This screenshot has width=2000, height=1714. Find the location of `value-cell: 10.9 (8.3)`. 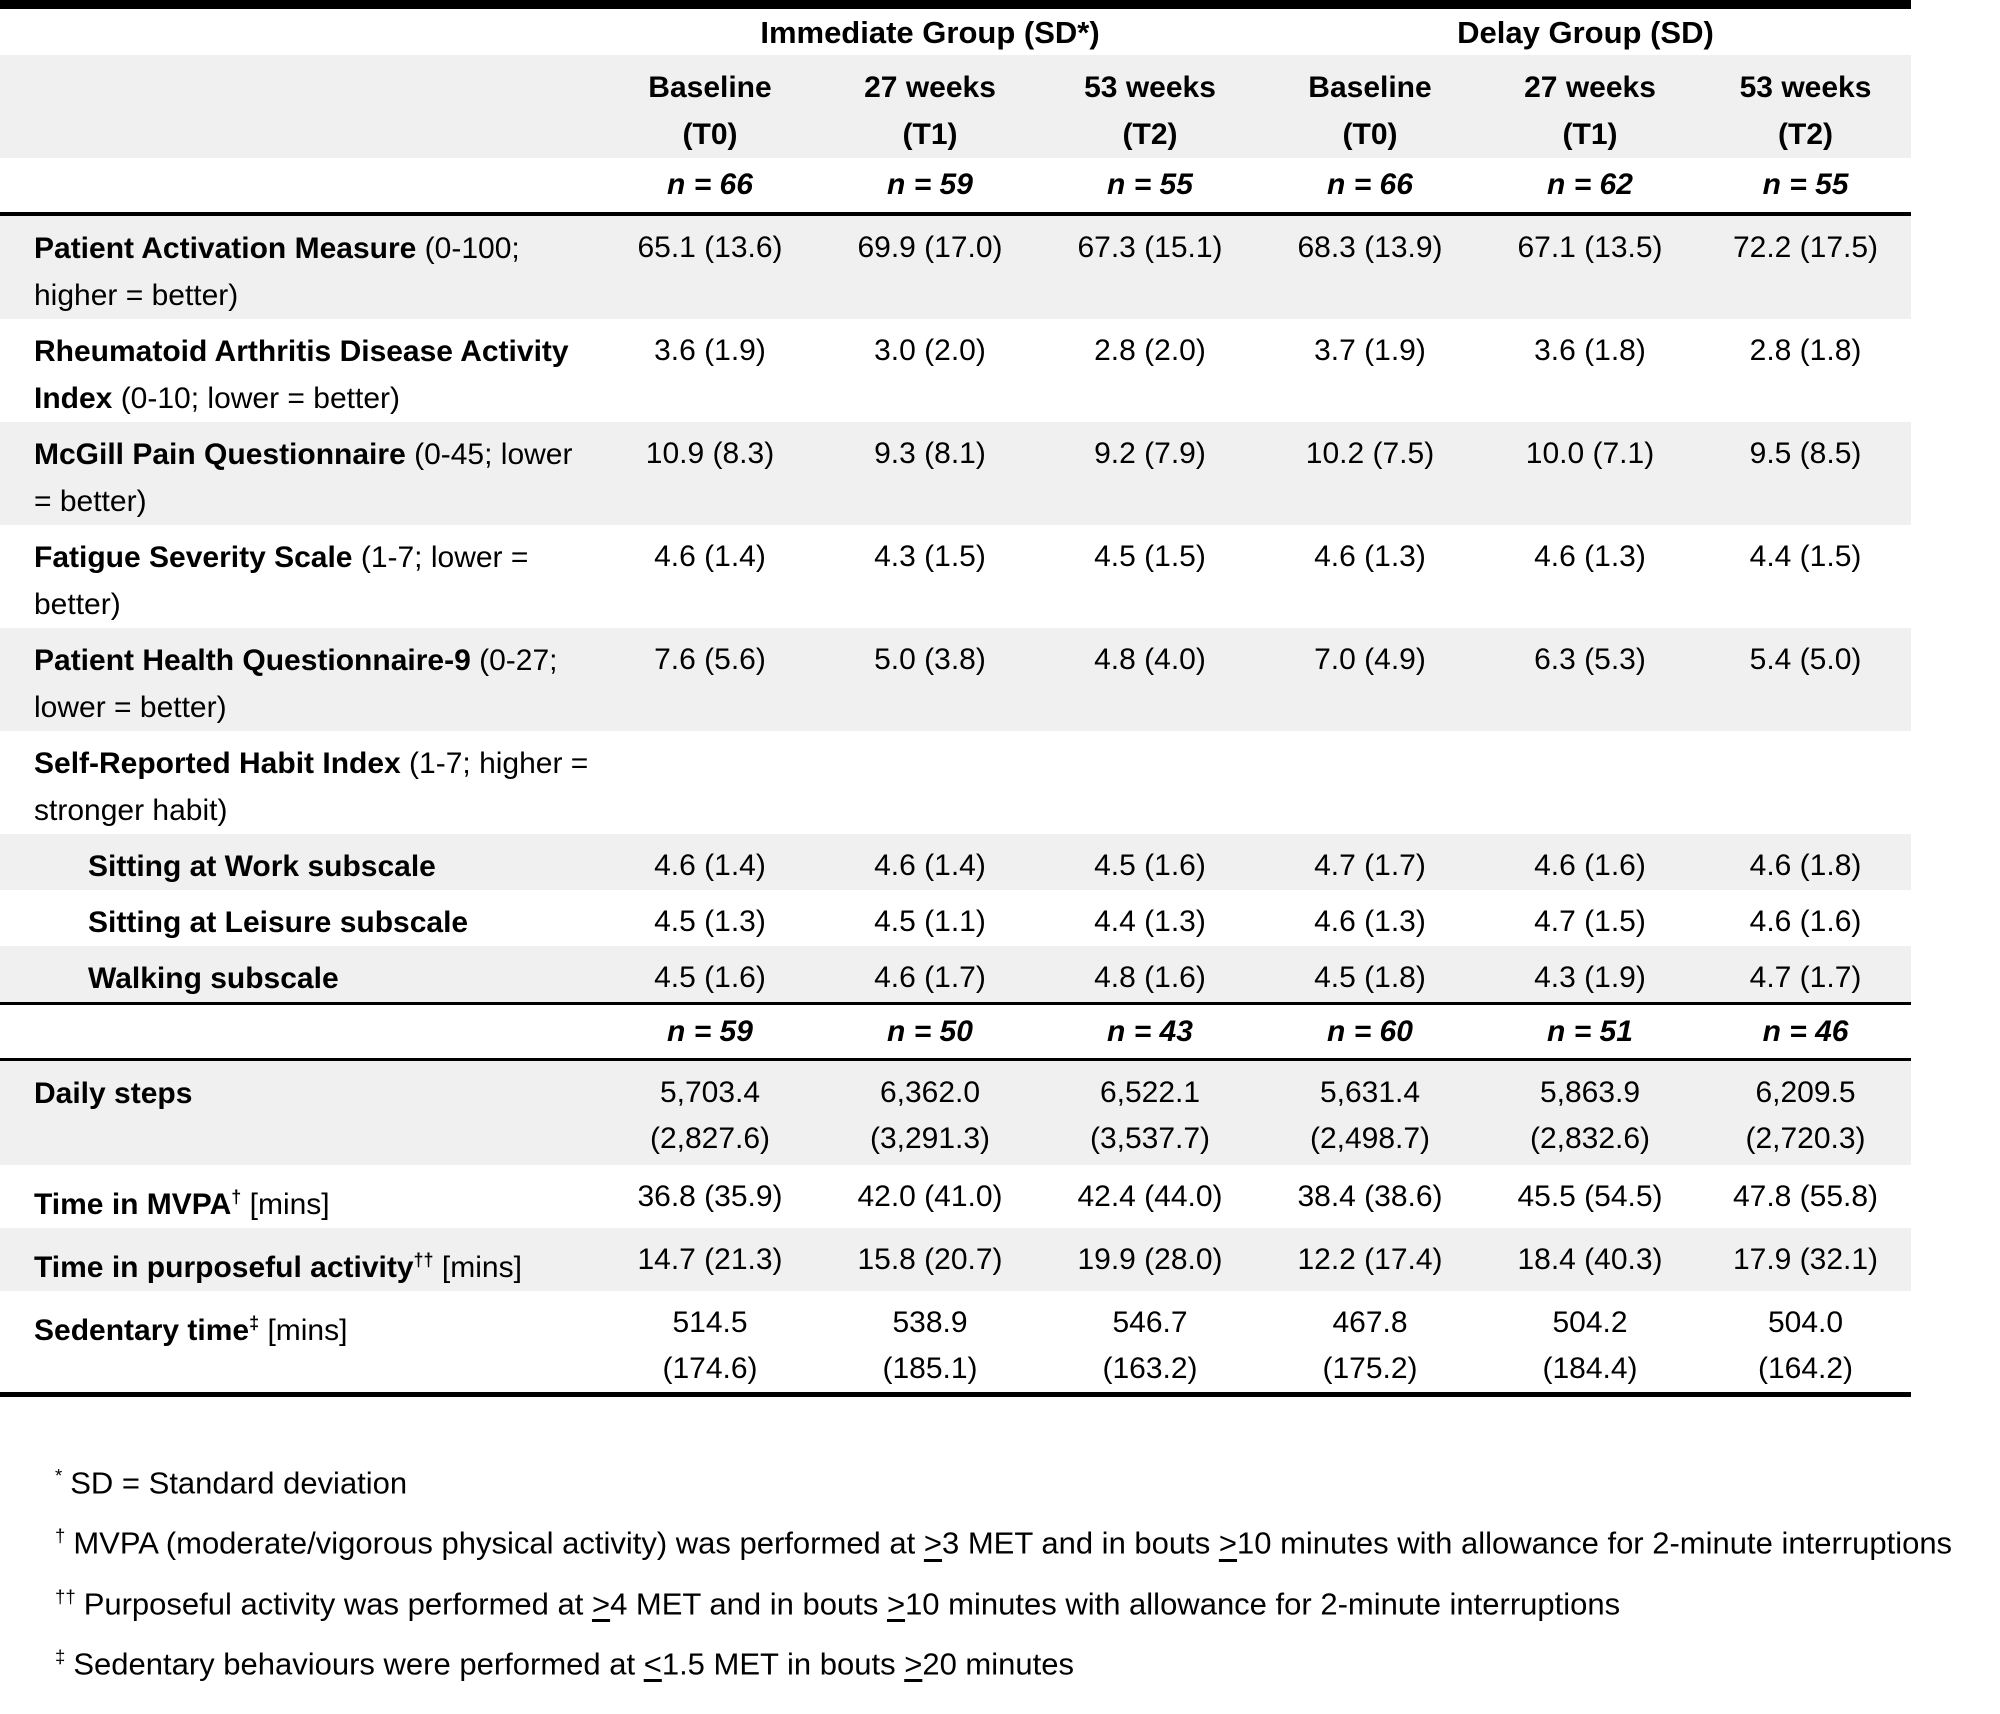

value-cell: 10.9 (8.3) is located at coordinates (710, 453).